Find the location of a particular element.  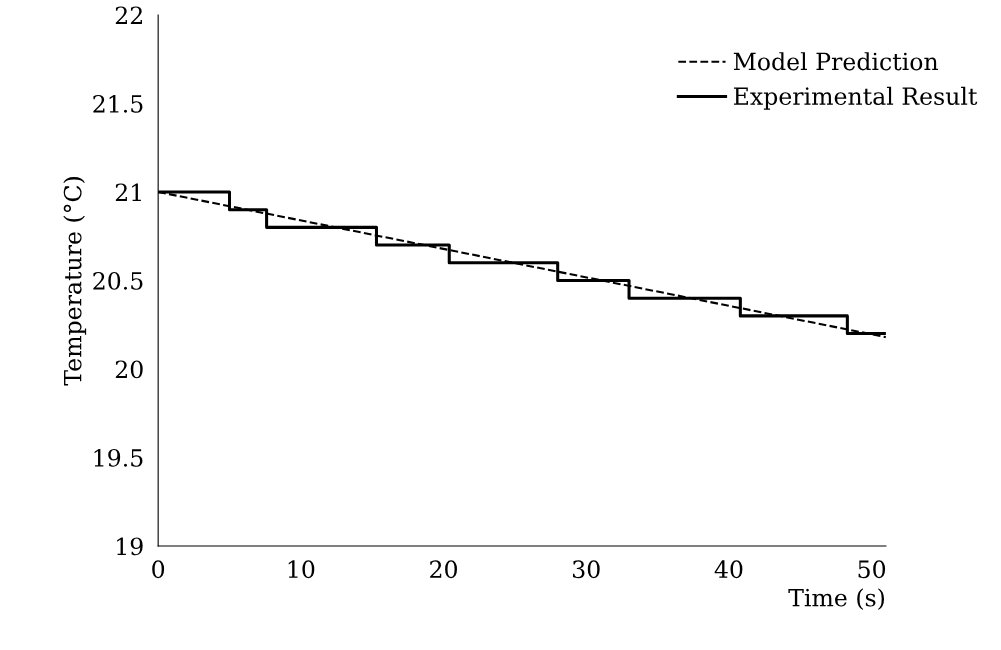

x-axis-title: Time (s) is located at coordinates (836, 599).